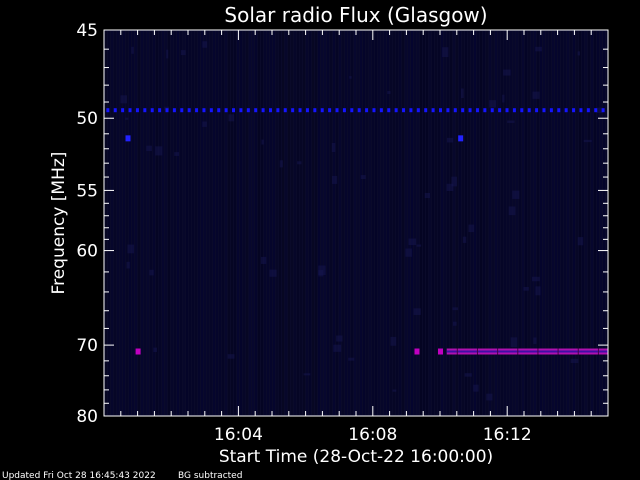  I want to click on y-tick-label: 55, so click(87, 191).